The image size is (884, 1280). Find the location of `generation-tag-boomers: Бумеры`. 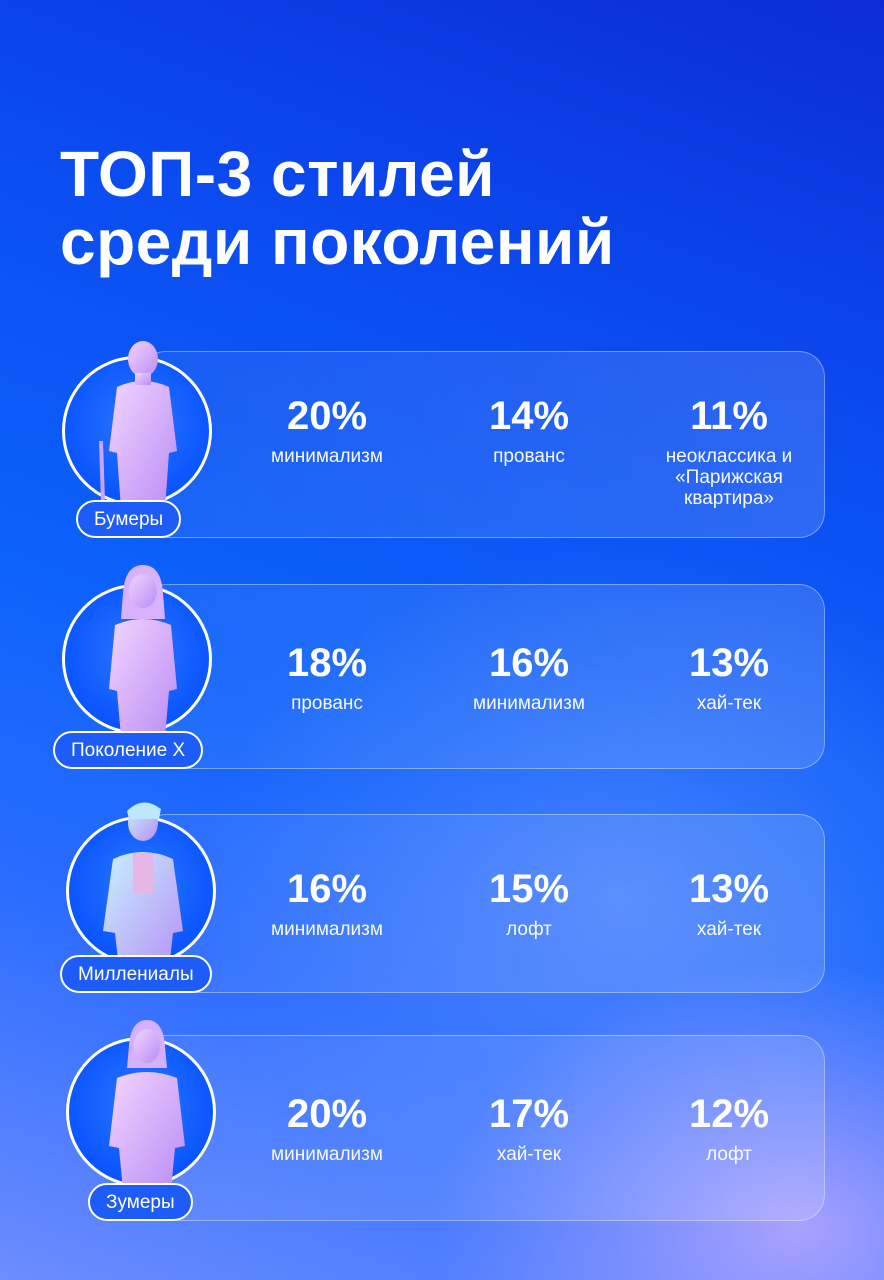

generation-tag-boomers: Бумеры is located at coordinates (129, 519).